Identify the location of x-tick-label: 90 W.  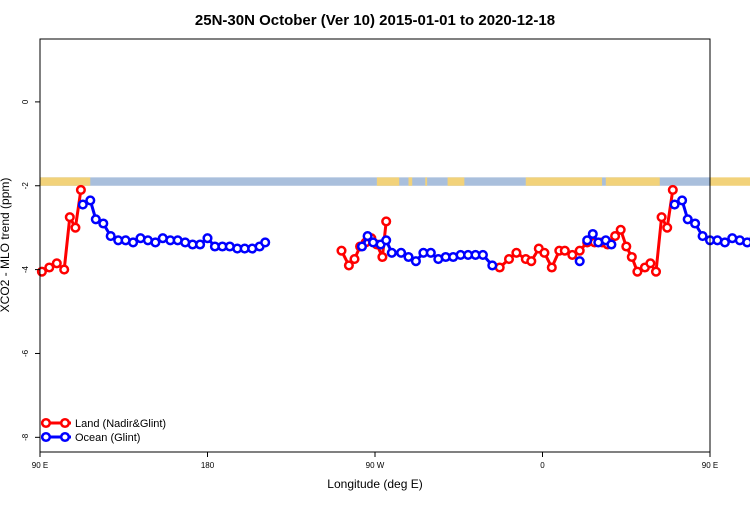
(375, 465).